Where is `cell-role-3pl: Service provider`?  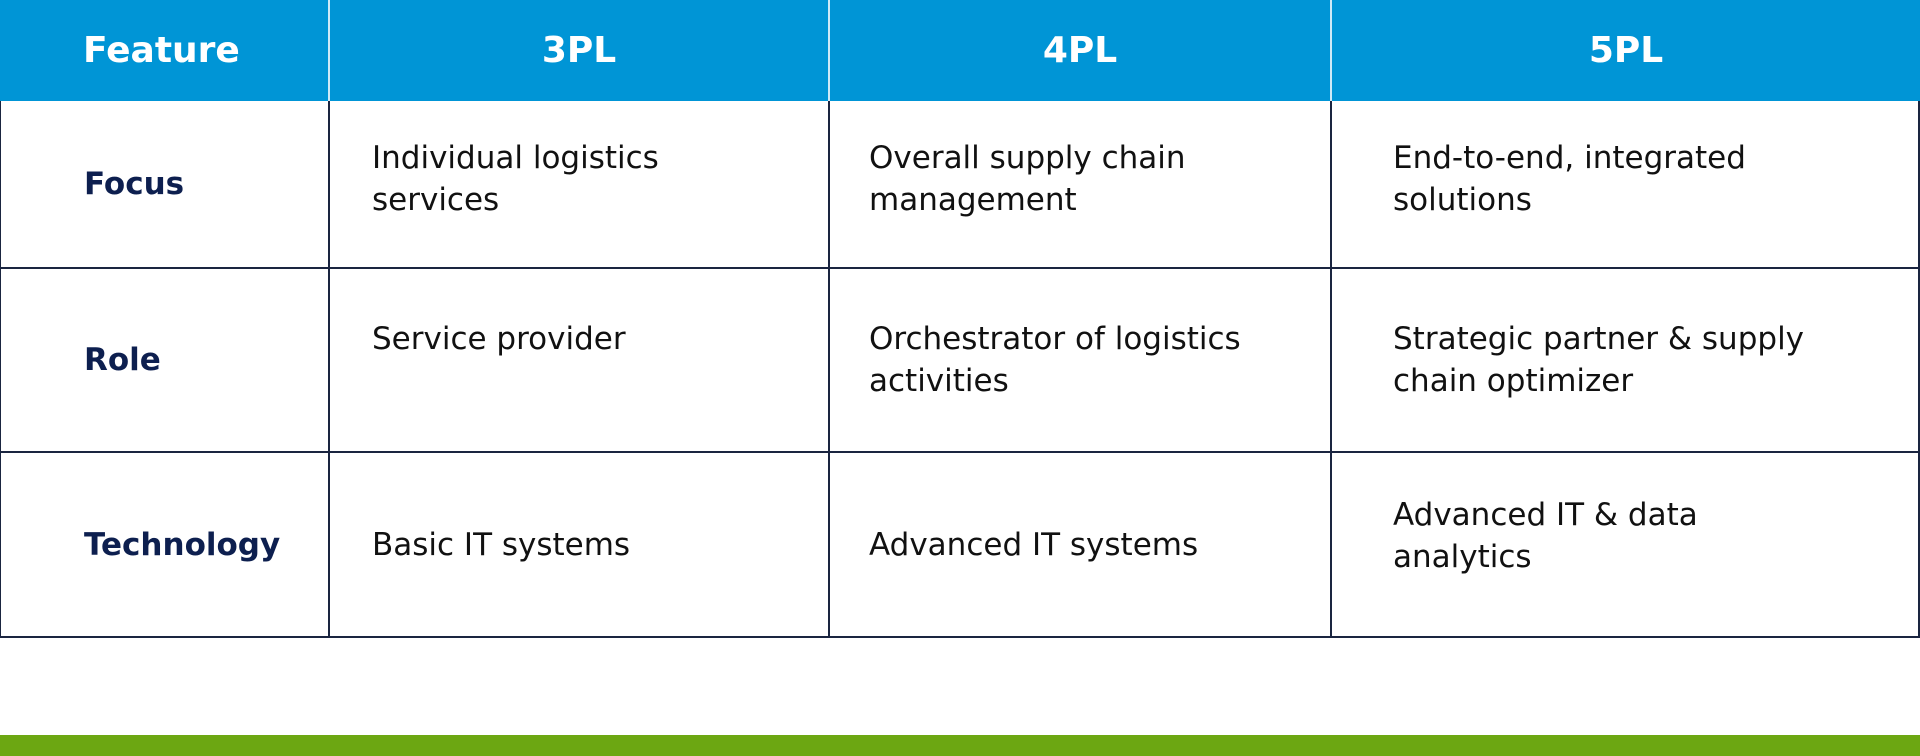
cell-role-3pl: Service provider is located at coordinates (578, 361).